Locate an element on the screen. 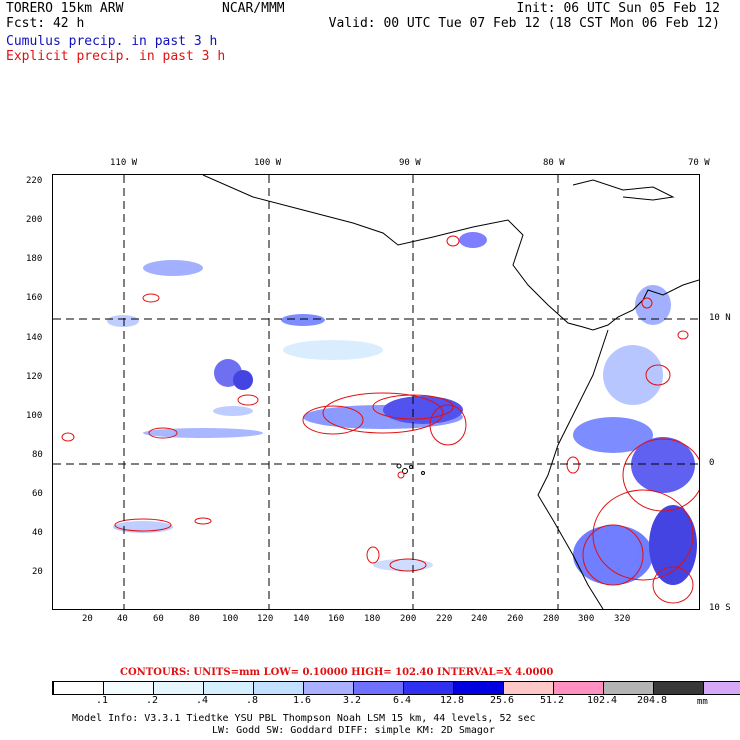 The image size is (740, 740). y-tick-140: 140 is located at coordinates (34, 338).